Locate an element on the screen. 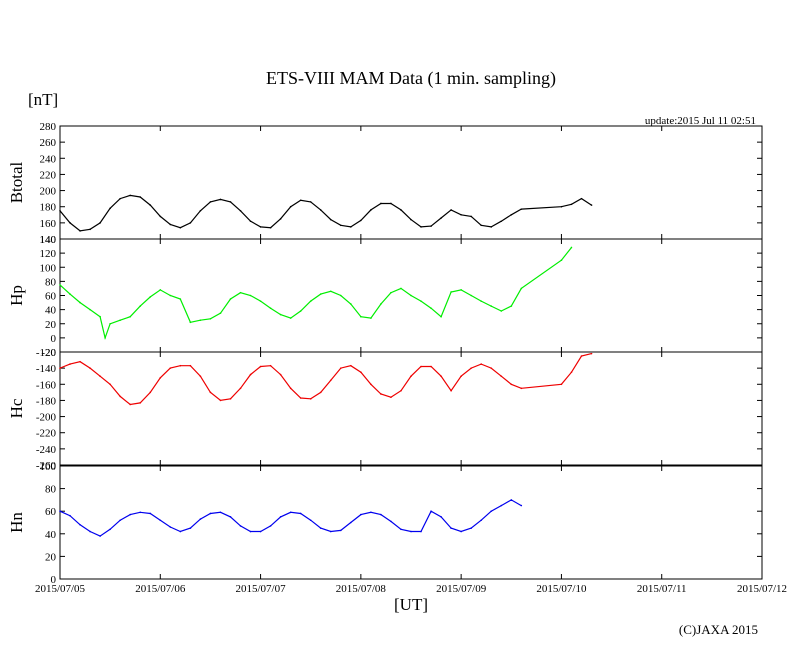 This screenshot has width=810, height=655. y-tick-label: -140 is located at coordinates (46, 369).